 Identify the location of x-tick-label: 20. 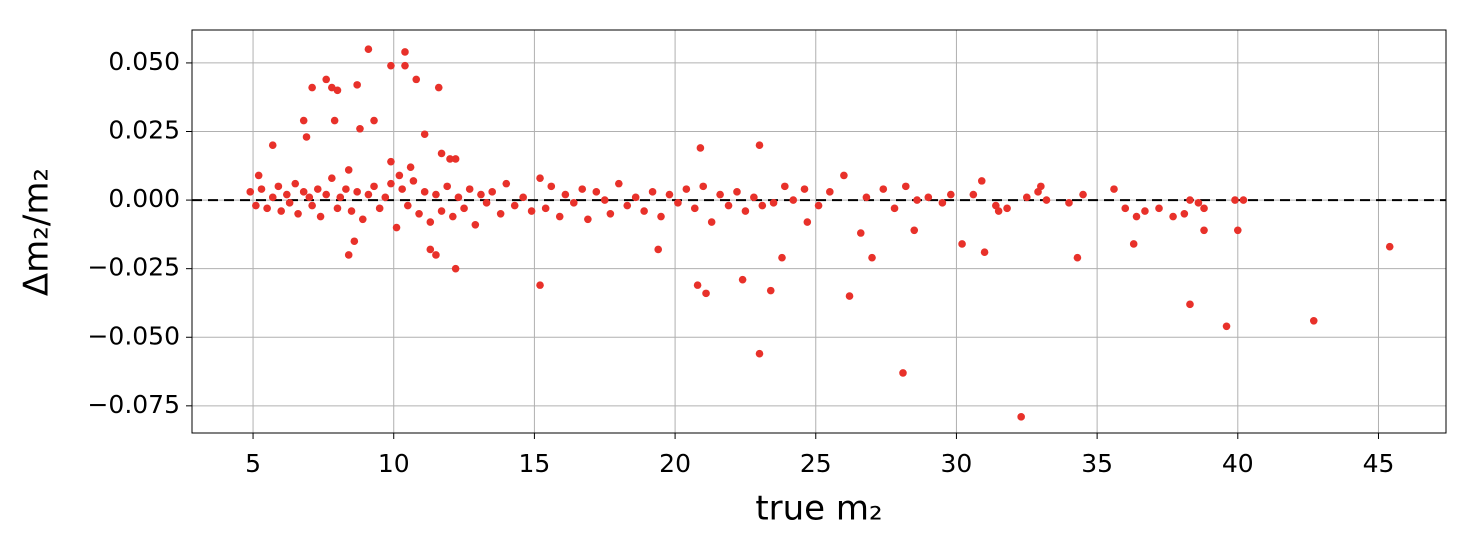
(675, 463).